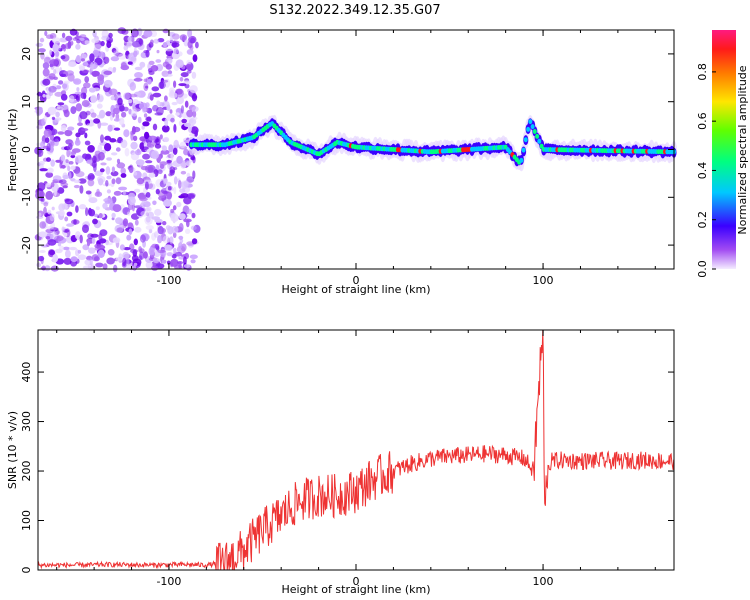 This screenshot has height=600, width=750. I want to click on colorbar-tick-label: 0.6, so click(702, 121).